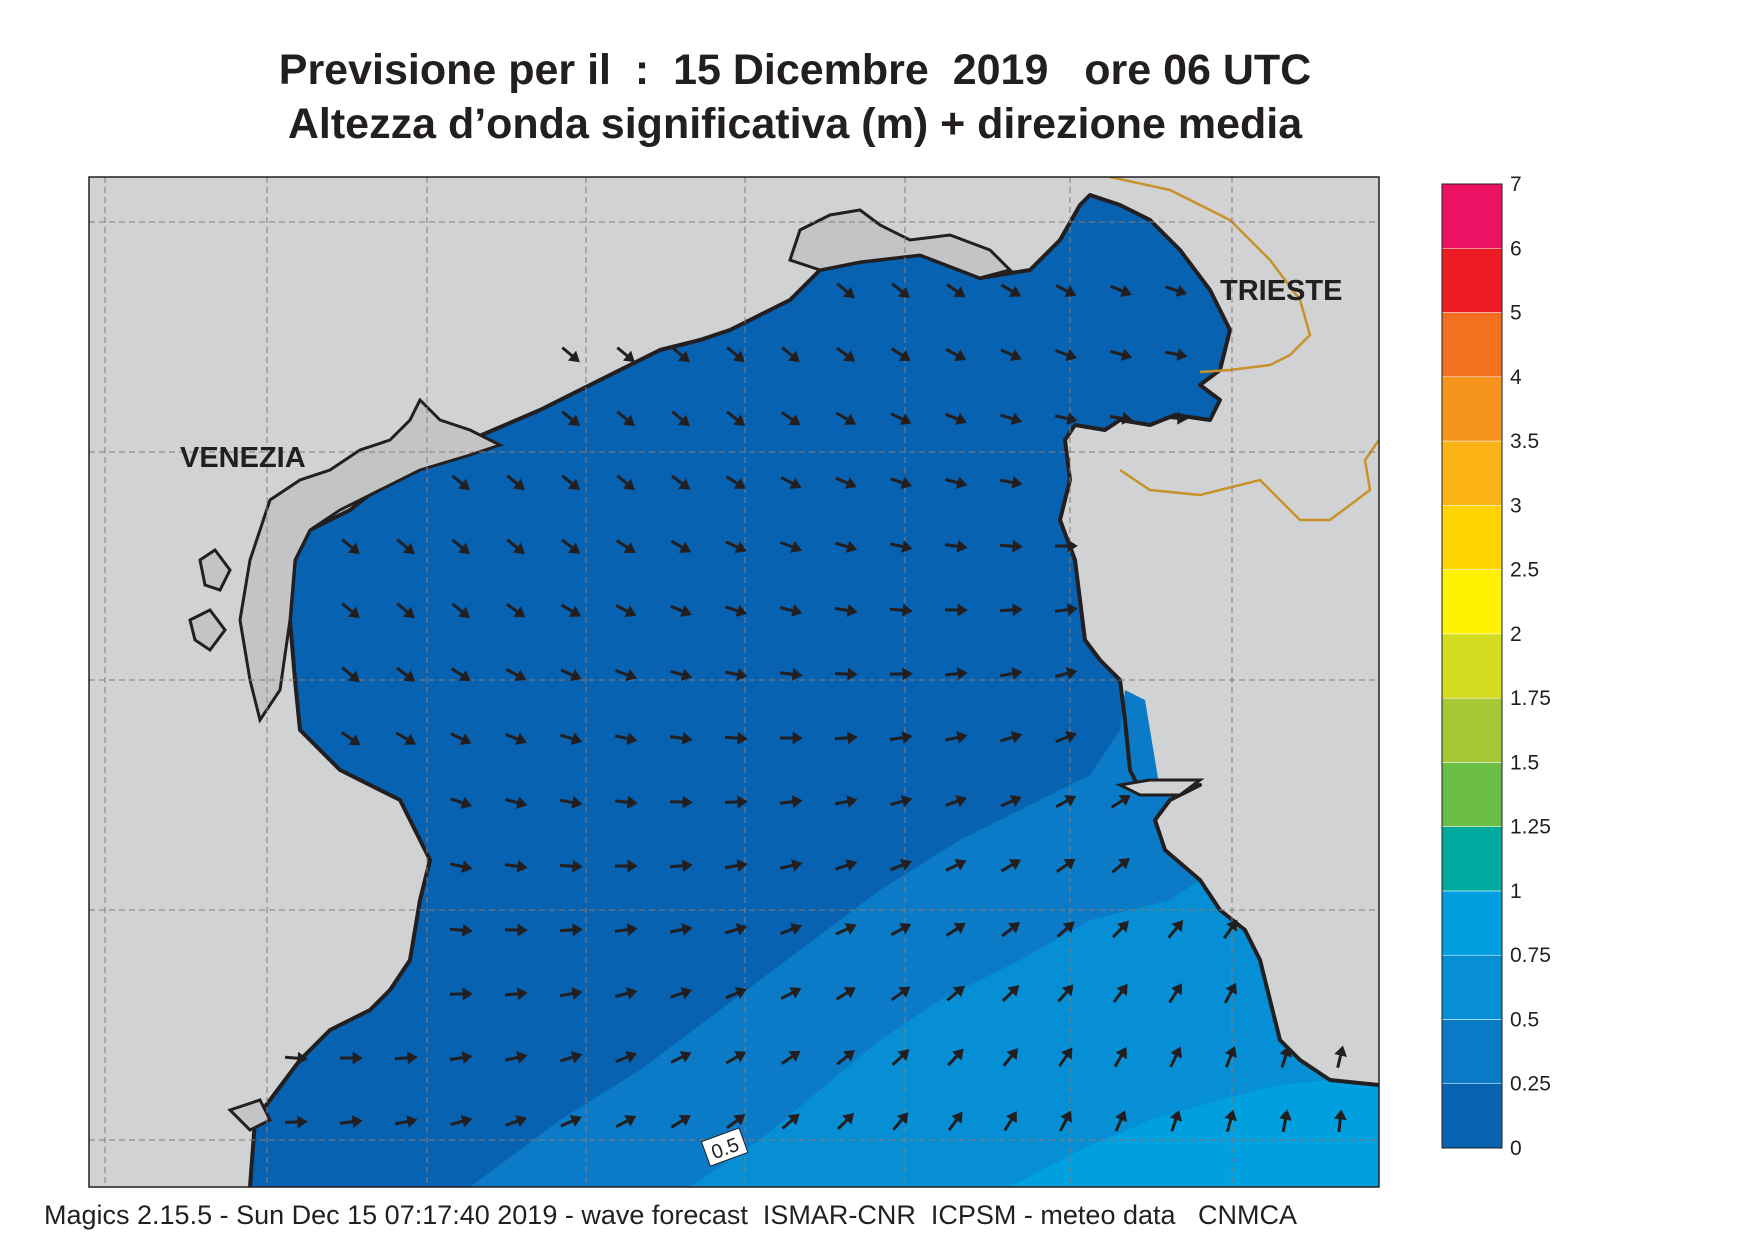  Describe the element at coordinates (1530, 827) in the screenshot. I see `legend-tick-label: 1.25` at that location.